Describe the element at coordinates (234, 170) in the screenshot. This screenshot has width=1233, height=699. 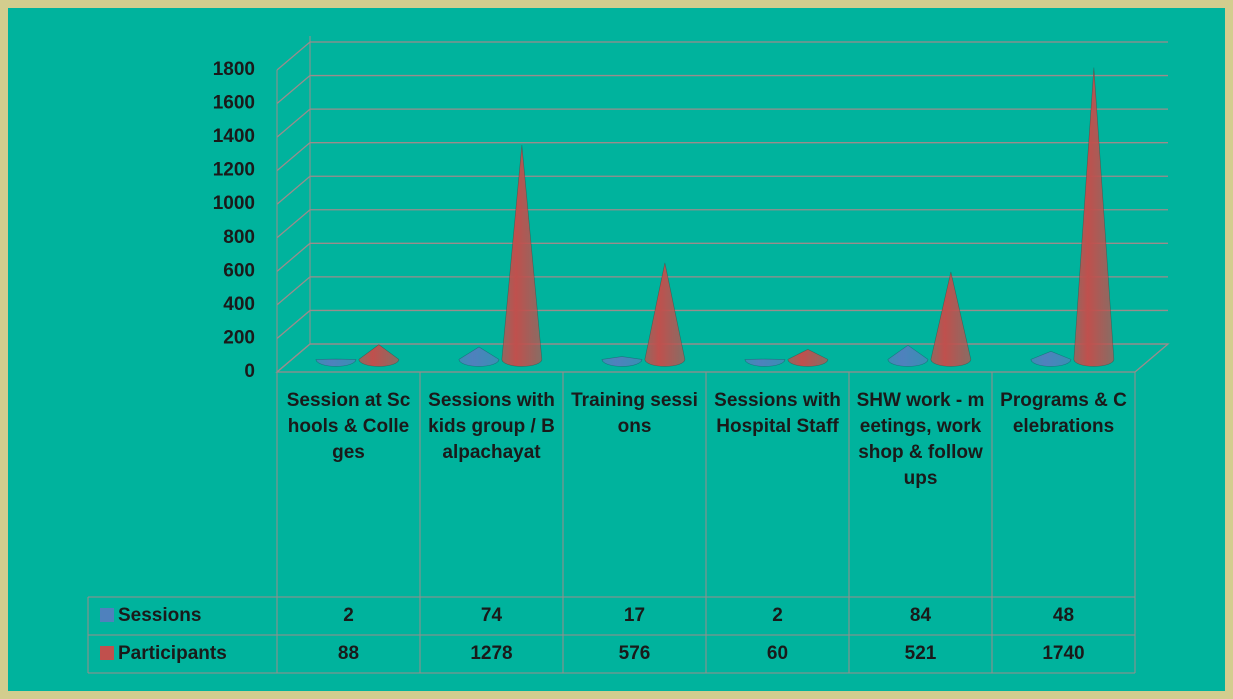
I see `y-tick-label: 1200` at that location.